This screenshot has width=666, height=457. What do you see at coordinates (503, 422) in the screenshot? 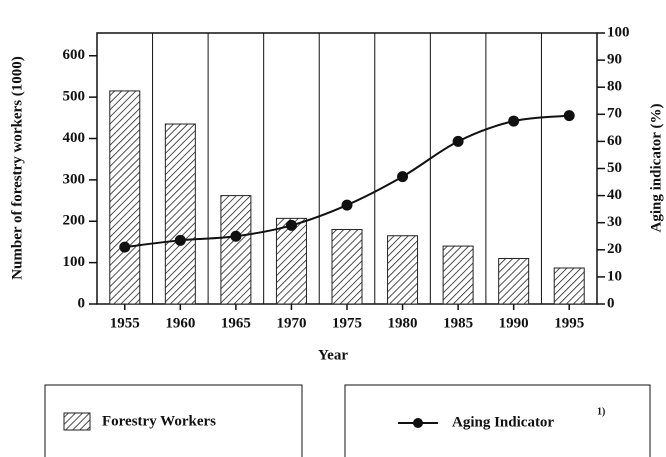
I see `legend-label: Aging Indicator` at bounding box center [503, 422].